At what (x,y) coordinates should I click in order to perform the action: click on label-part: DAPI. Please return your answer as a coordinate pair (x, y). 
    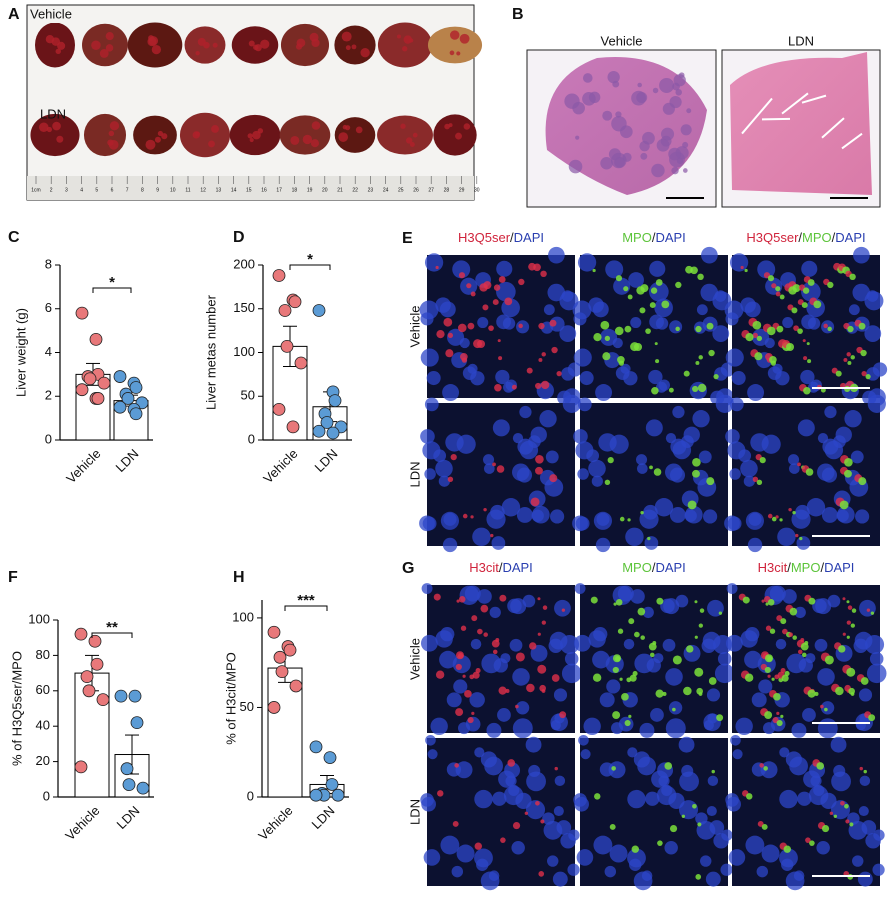
    Looking at the image, I should click on (517, 567).